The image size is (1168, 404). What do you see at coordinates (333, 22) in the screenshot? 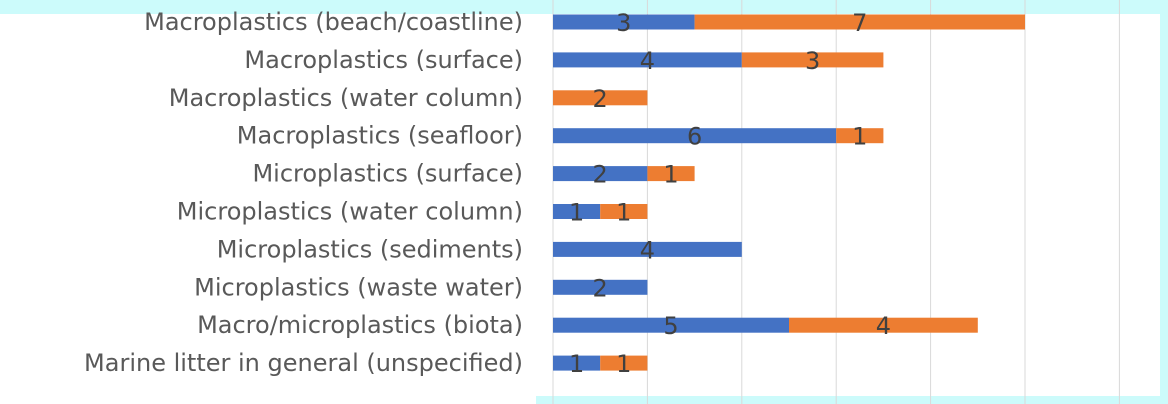
I see `category-label: Macroplastics (beach/coastline)` at bounding box center [333, 22].